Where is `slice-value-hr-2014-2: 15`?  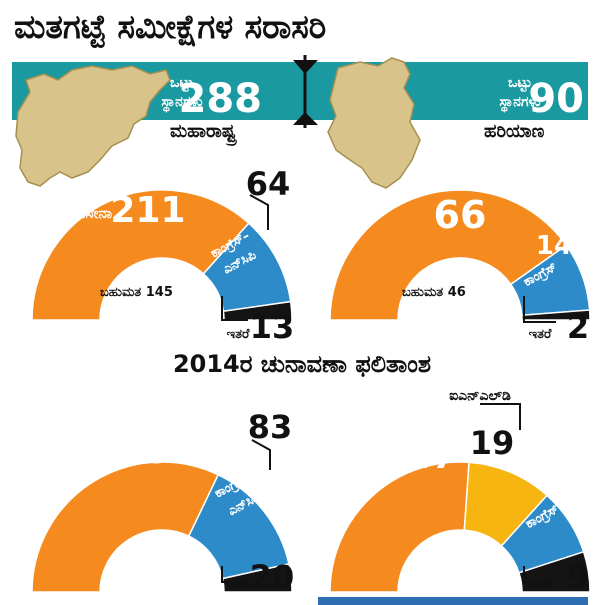
slice-value-hr-2014-2: 15 is located at coordinates (548, 472).